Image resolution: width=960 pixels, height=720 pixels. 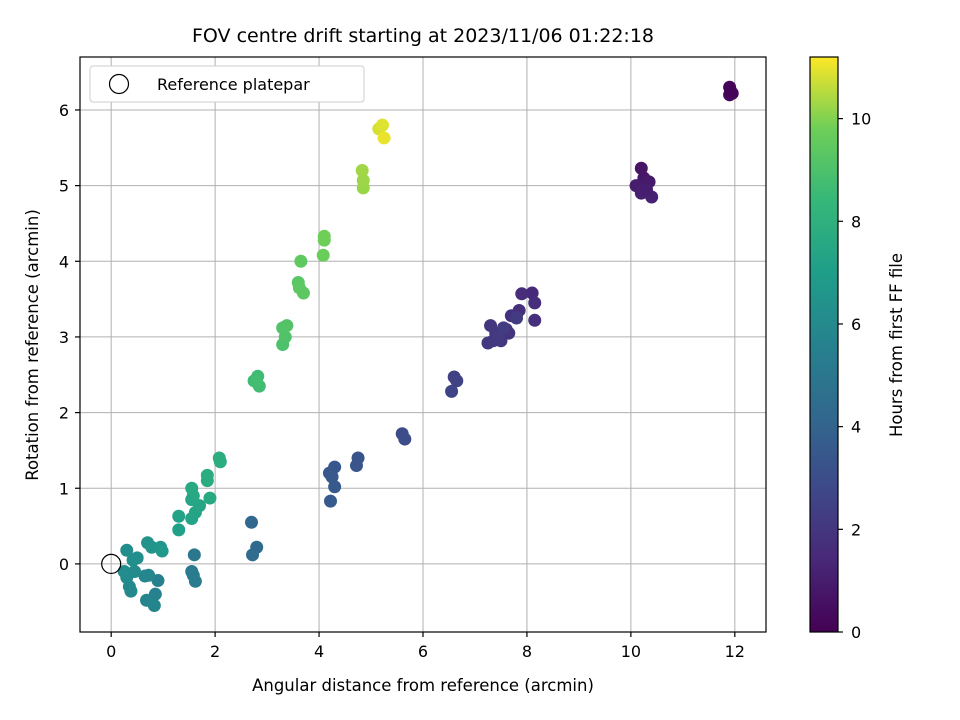 What do you see at coordinates (735, 651) in the screenshot?
I see `x-tick-label: 12` at bounding box center [735, 651].